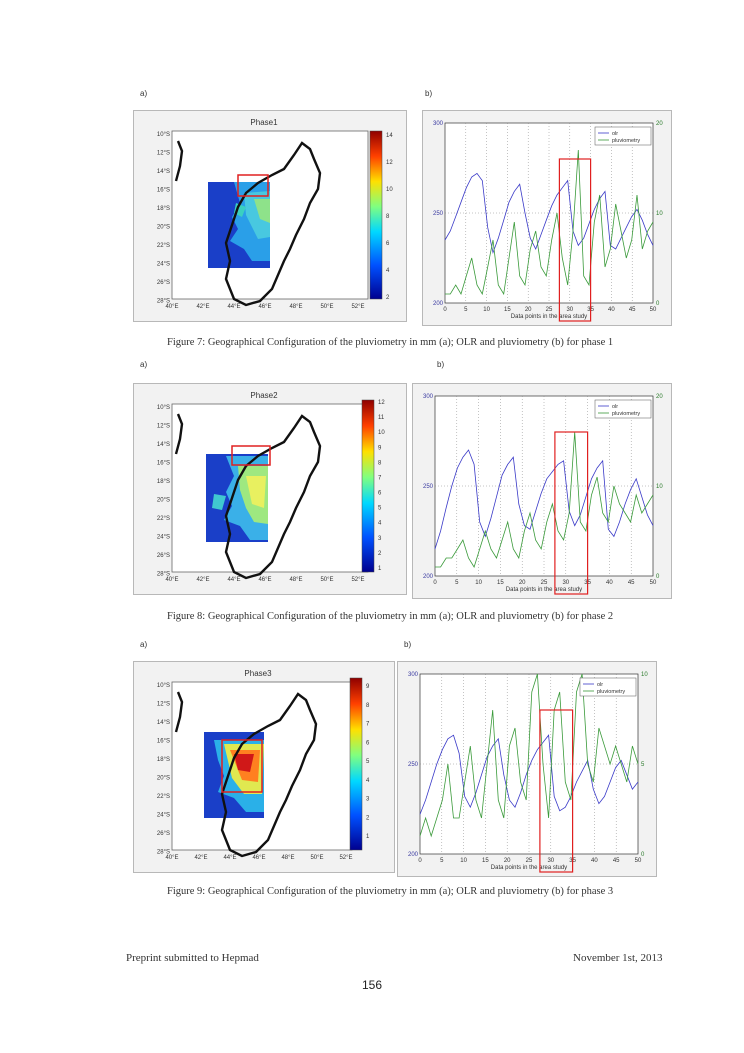 The height and width of the screenshot is (1053, 744). Describe the element at coordinates (381, 433) in the screenshot. I see `colorbar-tick-label: 10` at that location.